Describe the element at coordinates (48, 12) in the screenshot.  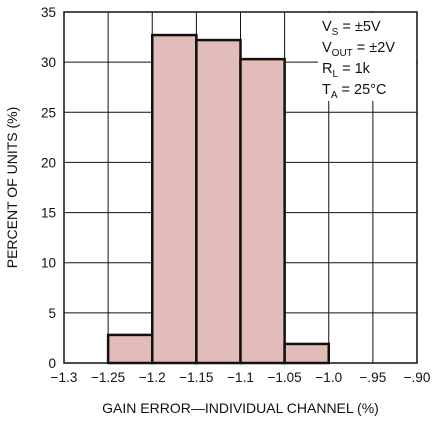
I see `y-tick-label: 35` at that location.